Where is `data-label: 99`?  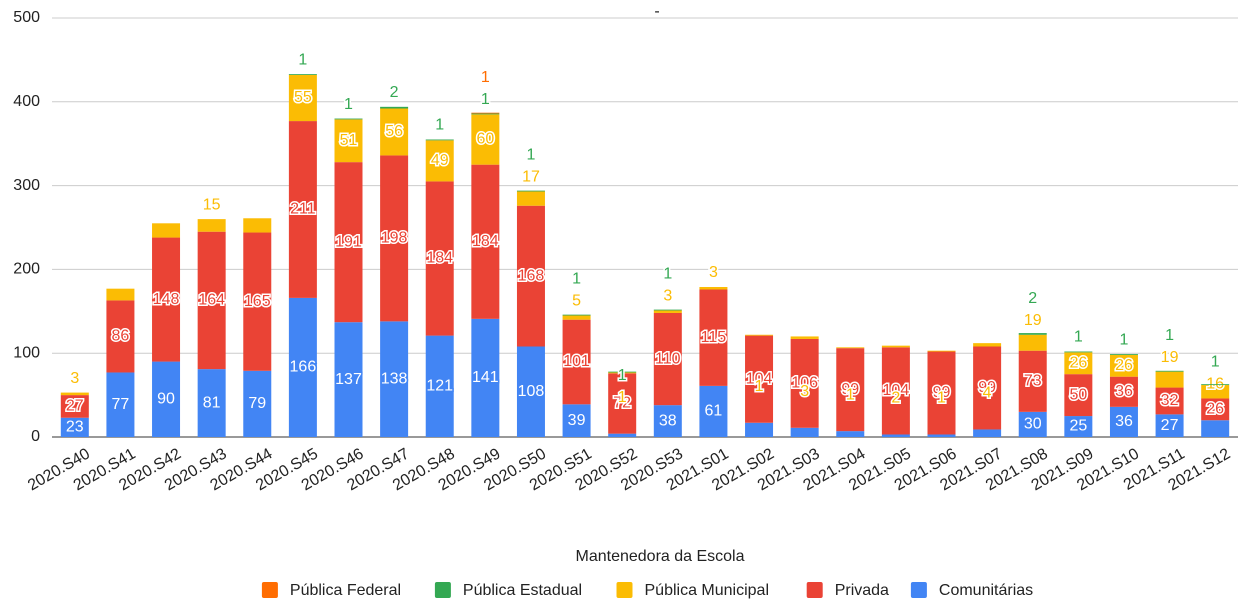
data-label: 99 is located at coordinates (942, 392).